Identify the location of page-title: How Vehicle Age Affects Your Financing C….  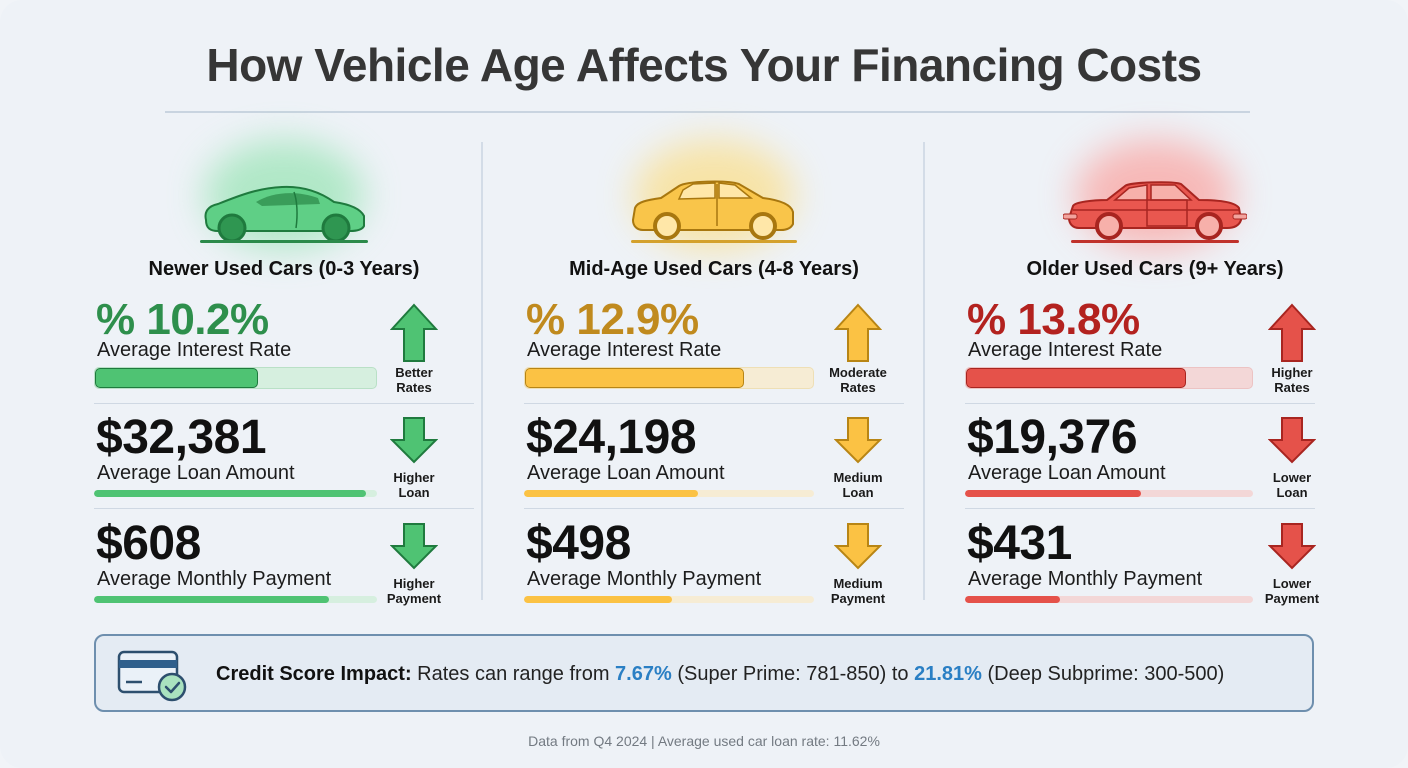
(704, 65).